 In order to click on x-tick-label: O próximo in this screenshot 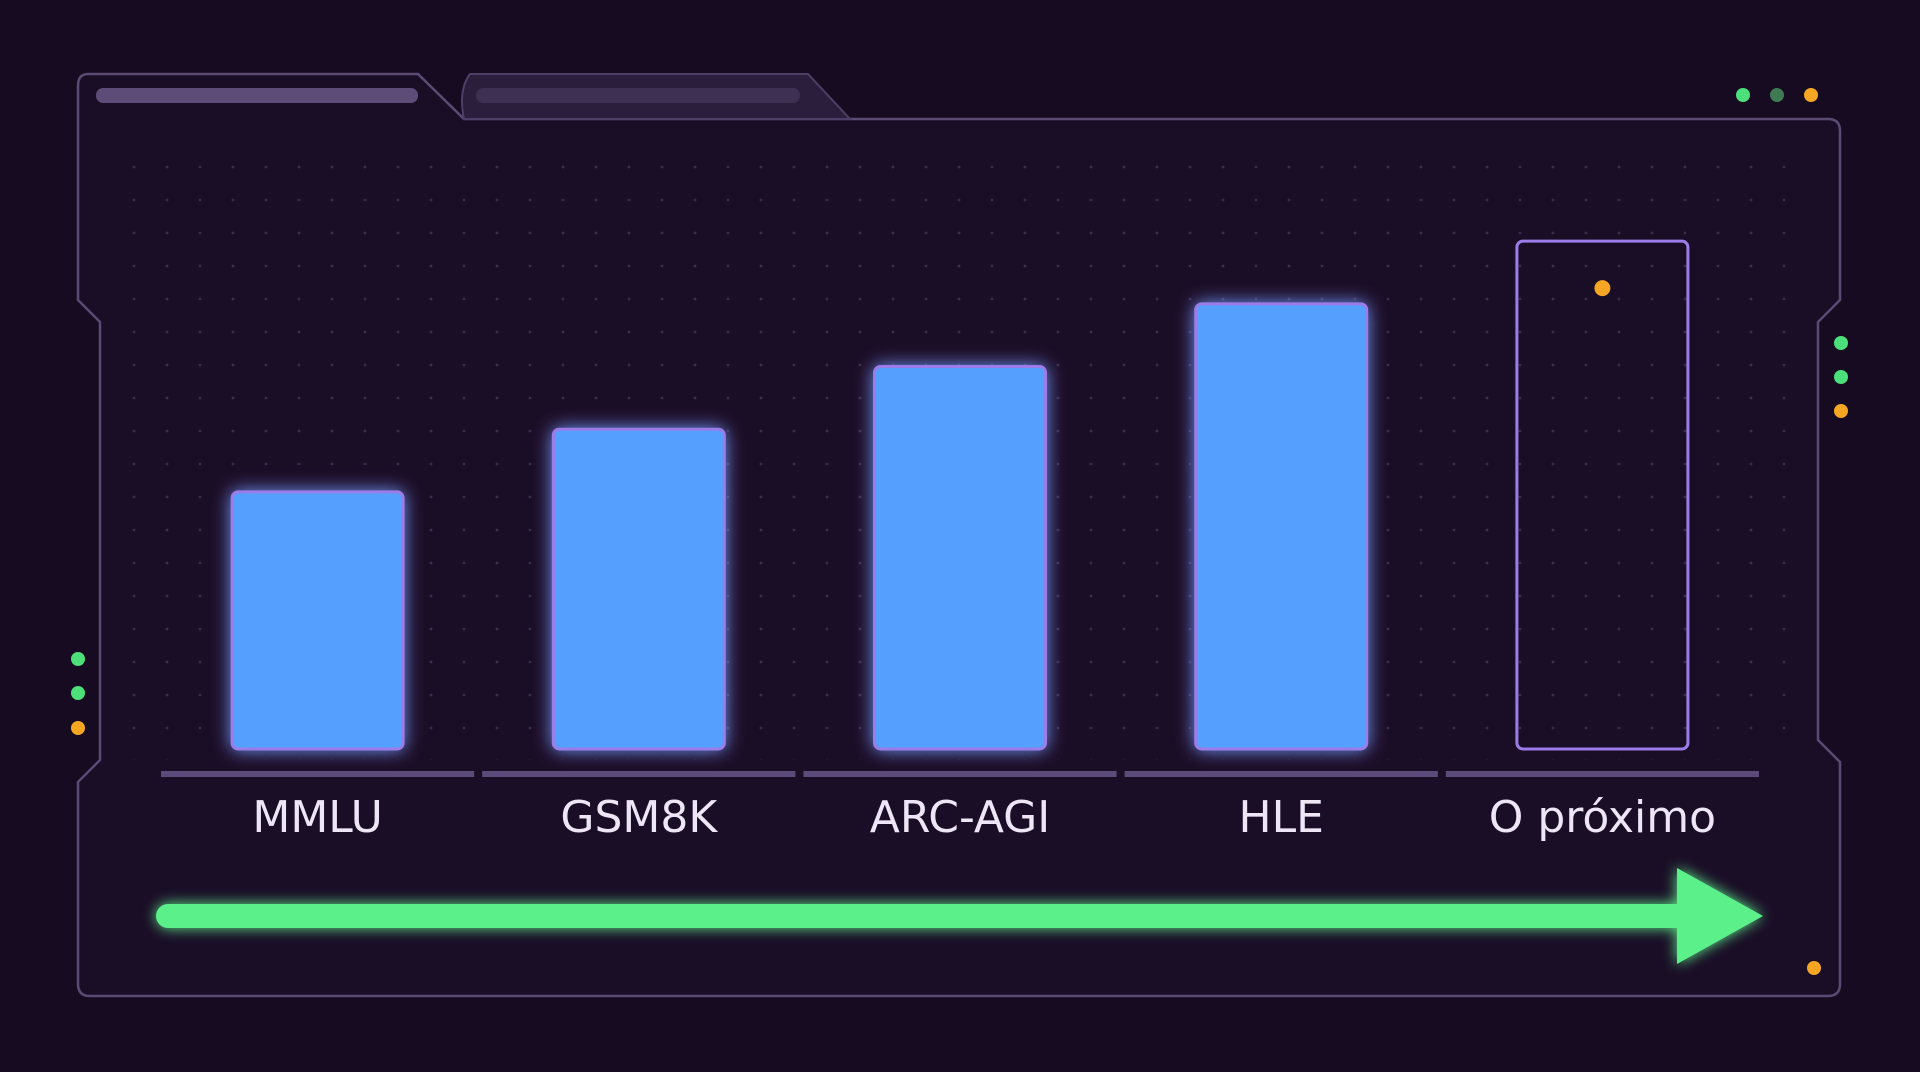, I will do `click(1602, 817)`.